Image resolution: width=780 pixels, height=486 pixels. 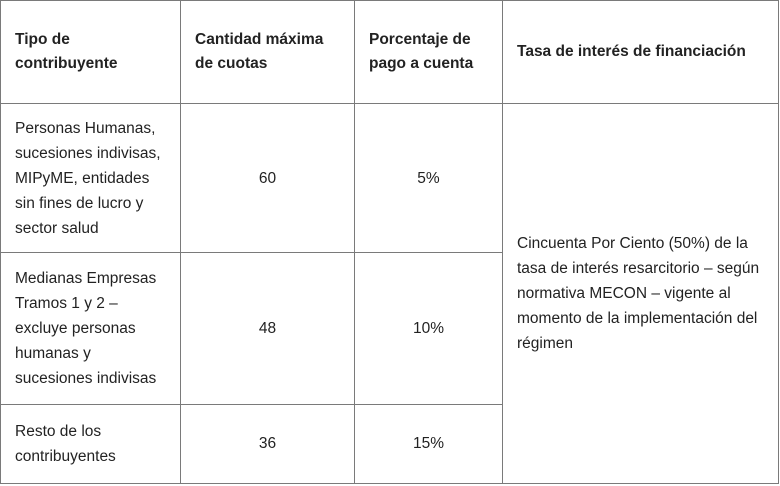 I want to click on cell-cuotas: 60, so click(x=267, y=178).